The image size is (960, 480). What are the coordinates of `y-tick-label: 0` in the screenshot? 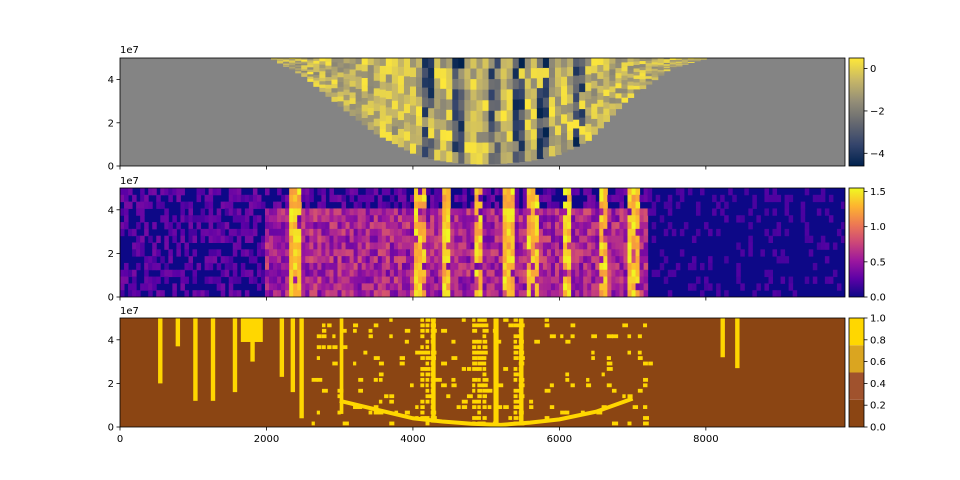 It's located at (111, 167).